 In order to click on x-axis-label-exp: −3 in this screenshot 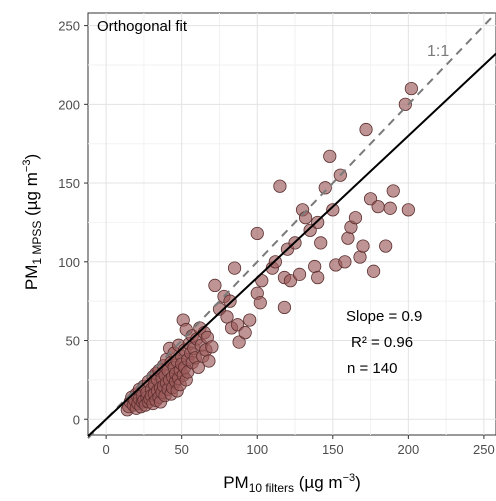, I will do `click(349, 478)`.